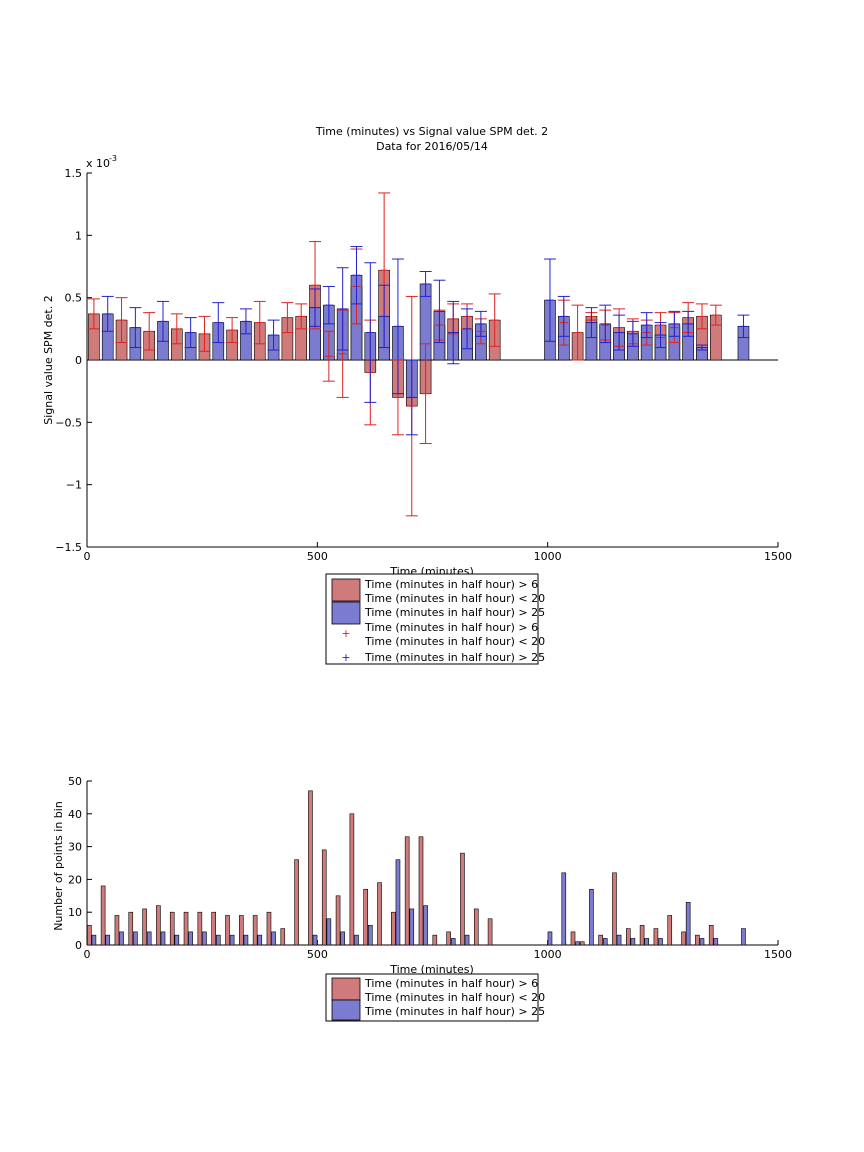 The image size is (864, 1152). I want to click on y-tick-label: 40, so click(75, 814).